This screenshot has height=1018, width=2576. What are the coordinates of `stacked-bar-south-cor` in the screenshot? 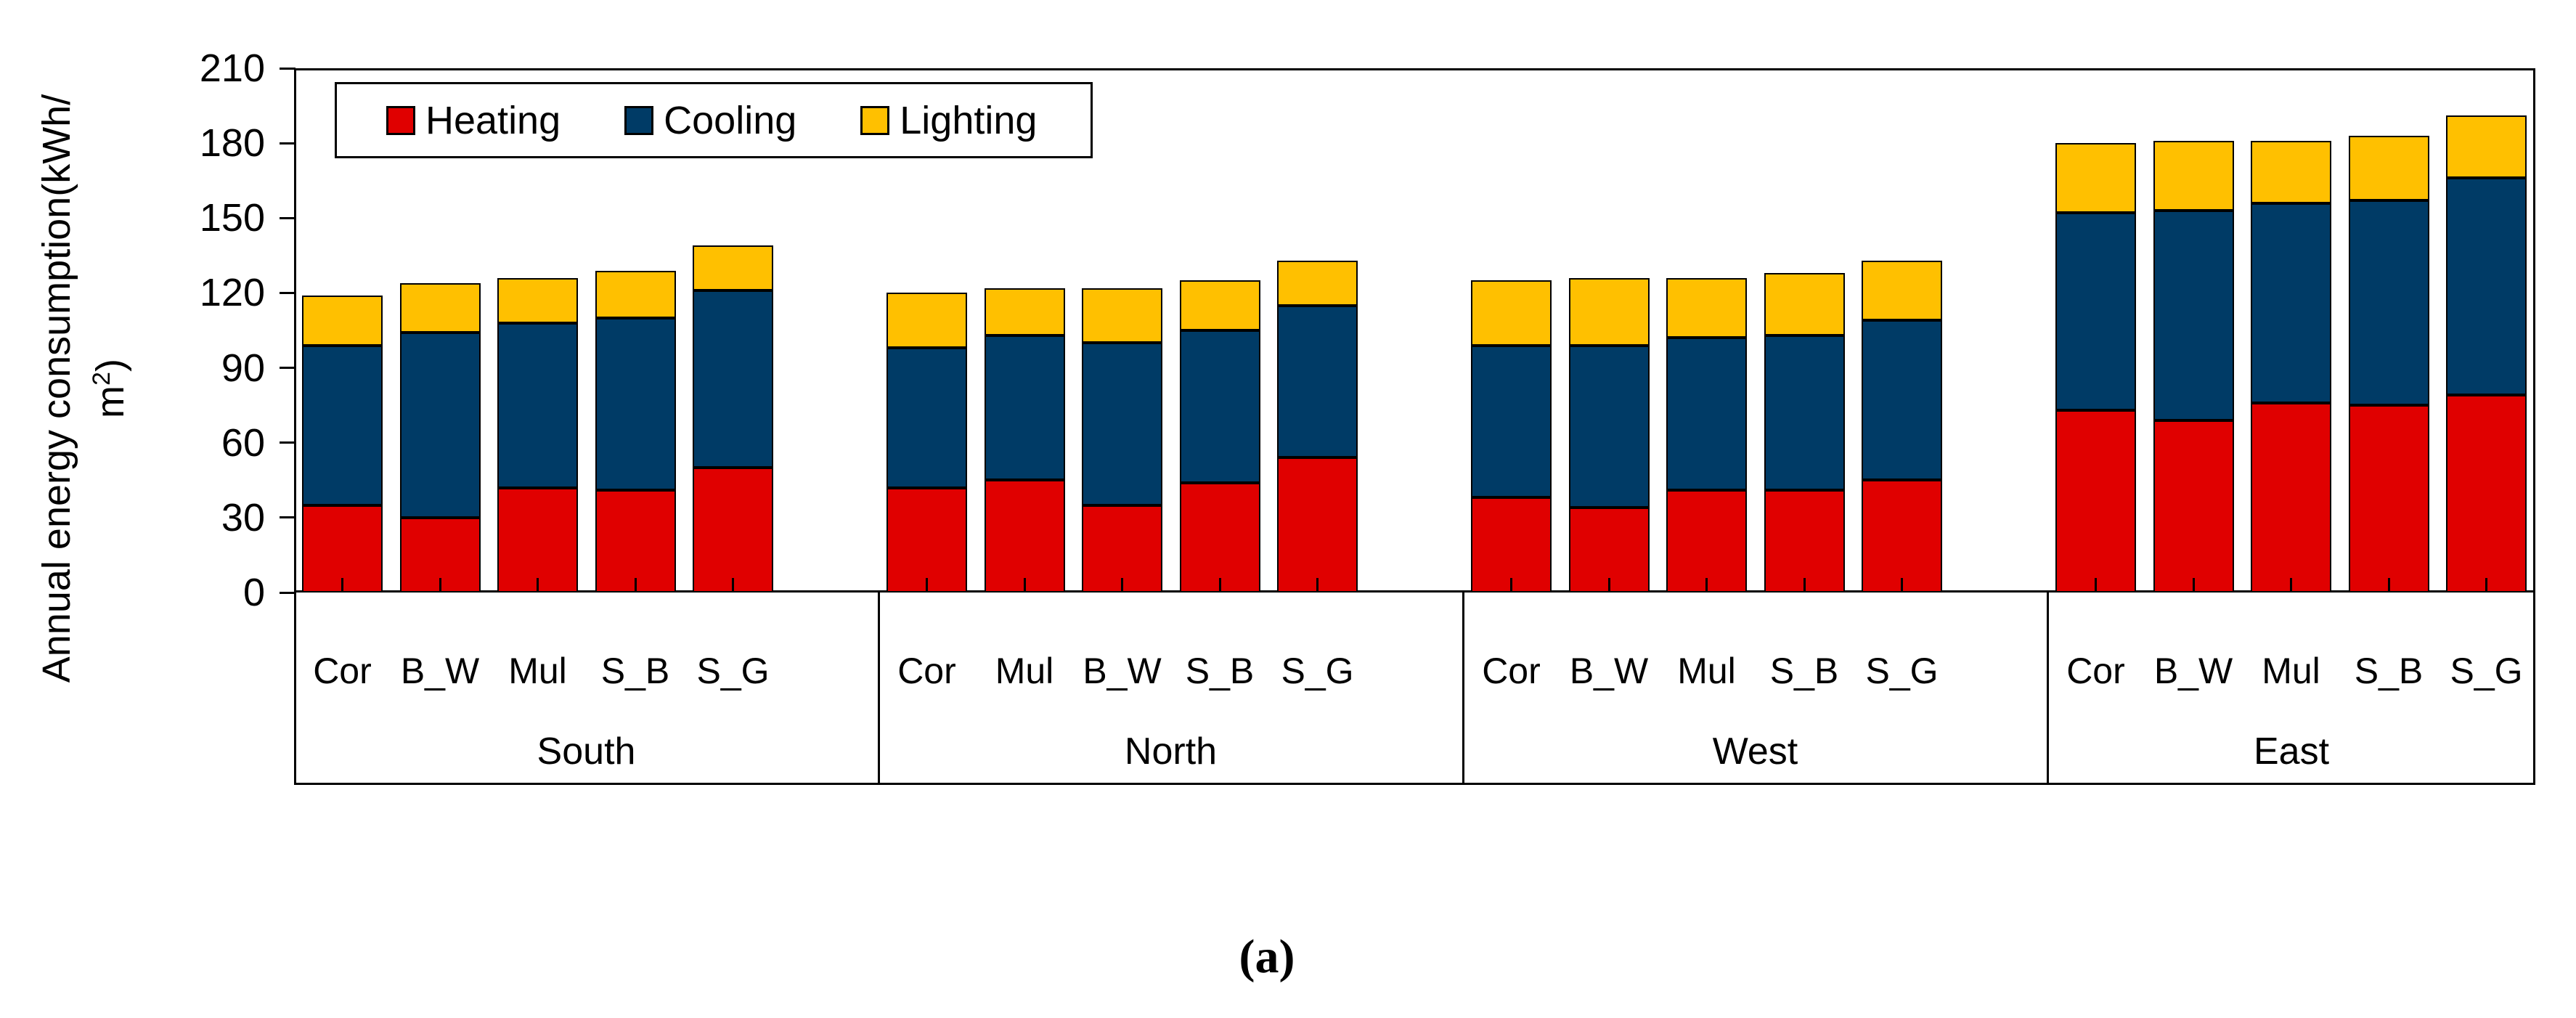 It's located at (342, 444).